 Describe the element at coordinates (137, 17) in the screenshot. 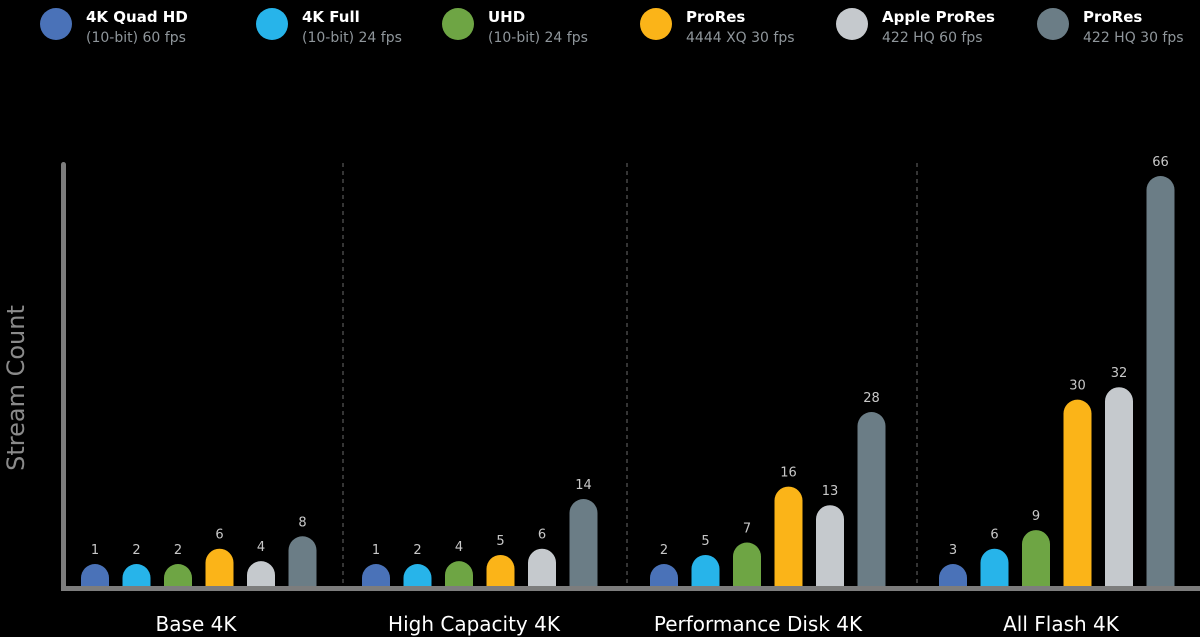

I see `legend-name: 4K Quad HD` at that location.